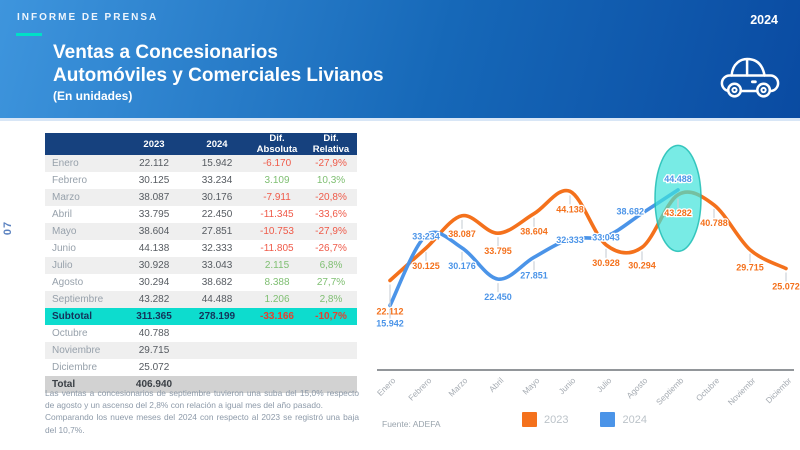  I want to click on data-label: 44.488, so click(678, 179).